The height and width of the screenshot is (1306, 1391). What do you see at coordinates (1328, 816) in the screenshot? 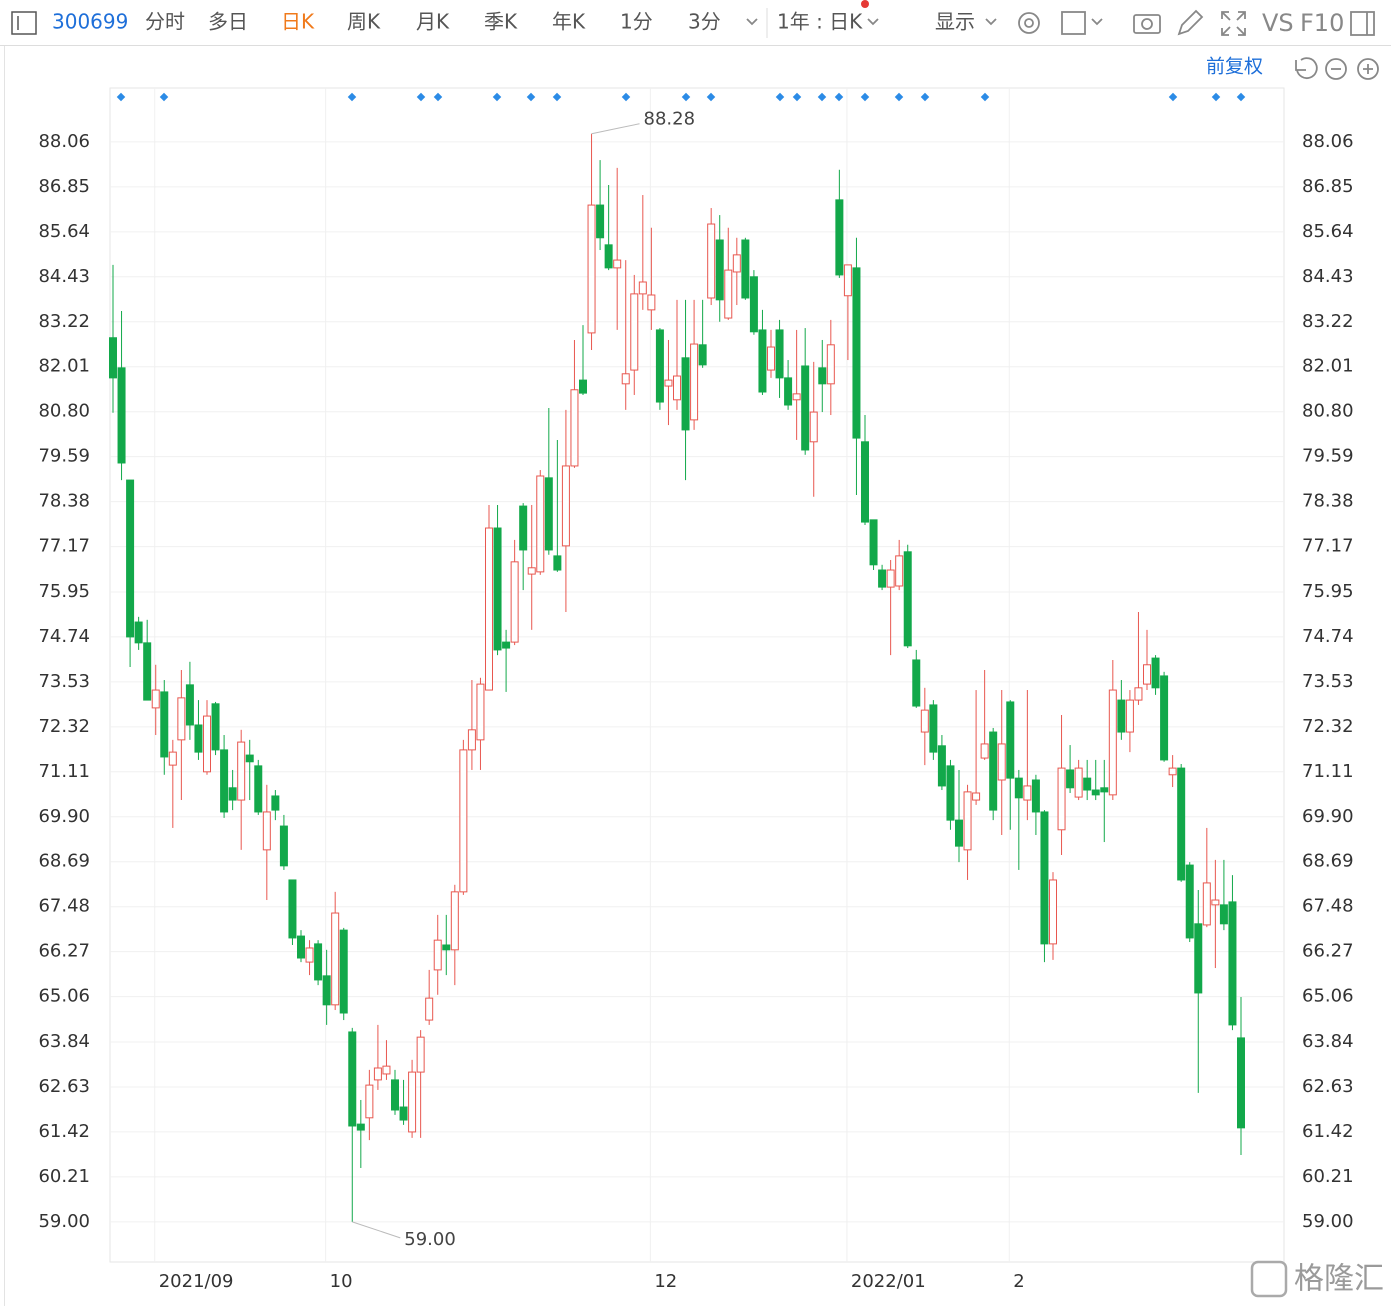
I see `y2-tick-label: 69.90` at bounding box center [1328, 816].